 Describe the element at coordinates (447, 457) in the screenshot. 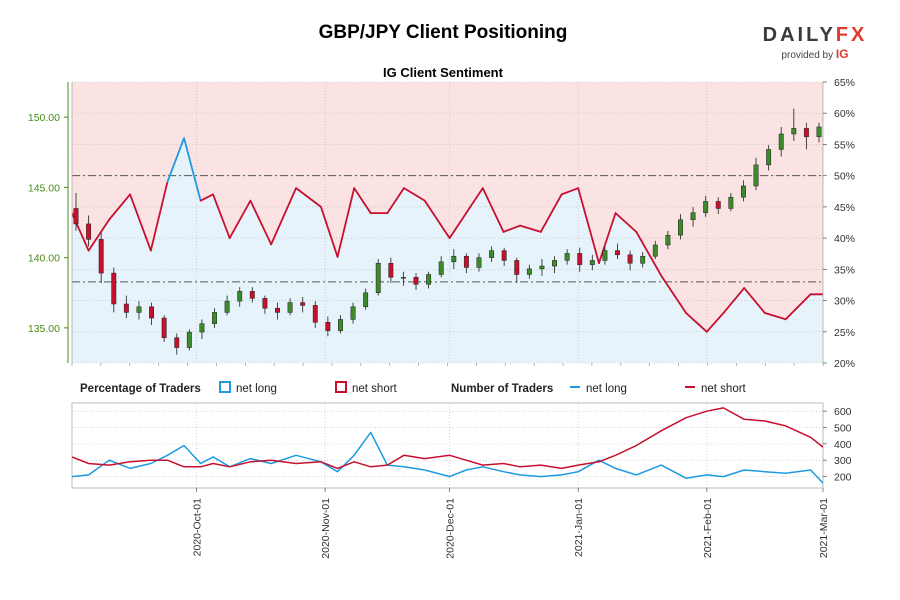

I see `counts-line-net-long` at that location.